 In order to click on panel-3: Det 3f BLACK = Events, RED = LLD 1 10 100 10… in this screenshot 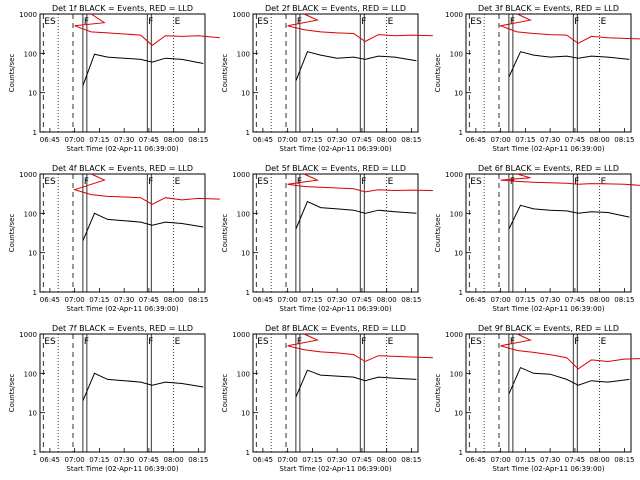, I will do `click(537, 78)`.